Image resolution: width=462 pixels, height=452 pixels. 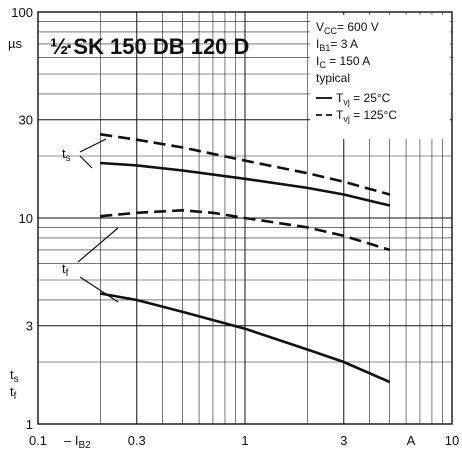 I want to click on ts-leader-solid, so click(x=86, y=162).